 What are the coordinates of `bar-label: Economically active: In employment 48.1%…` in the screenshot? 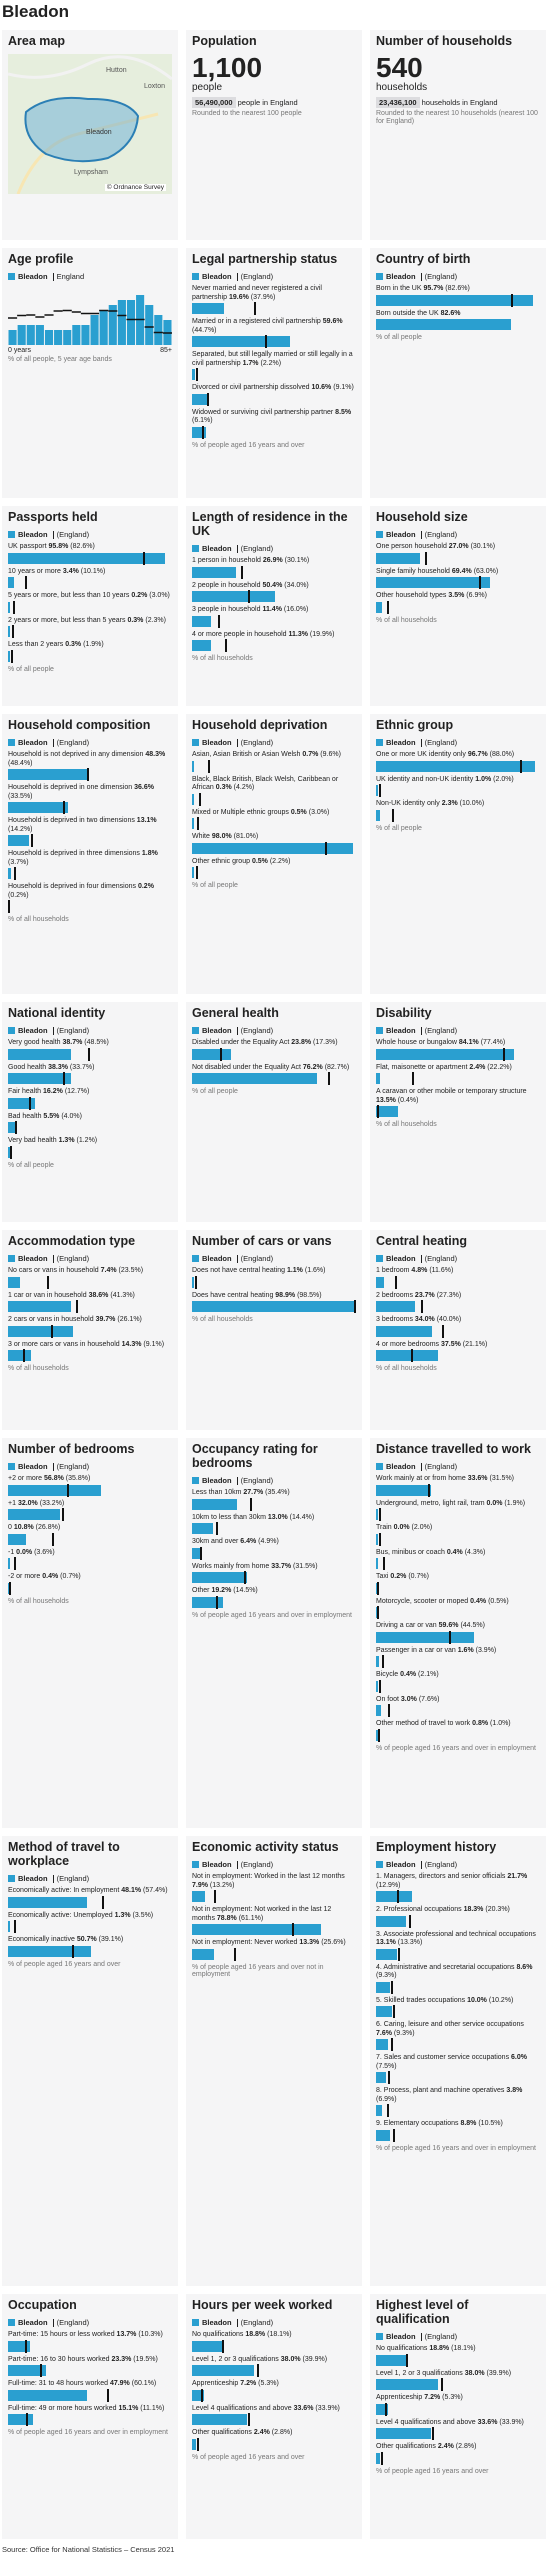 It's located at (88, 1890).